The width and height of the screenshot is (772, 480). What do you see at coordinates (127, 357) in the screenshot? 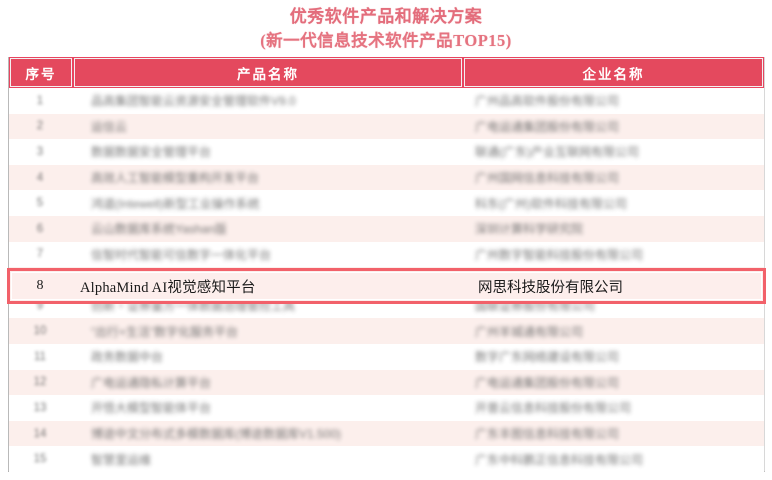
I see `cell-product: 政务数据中台` at bounding box center [127, 357].